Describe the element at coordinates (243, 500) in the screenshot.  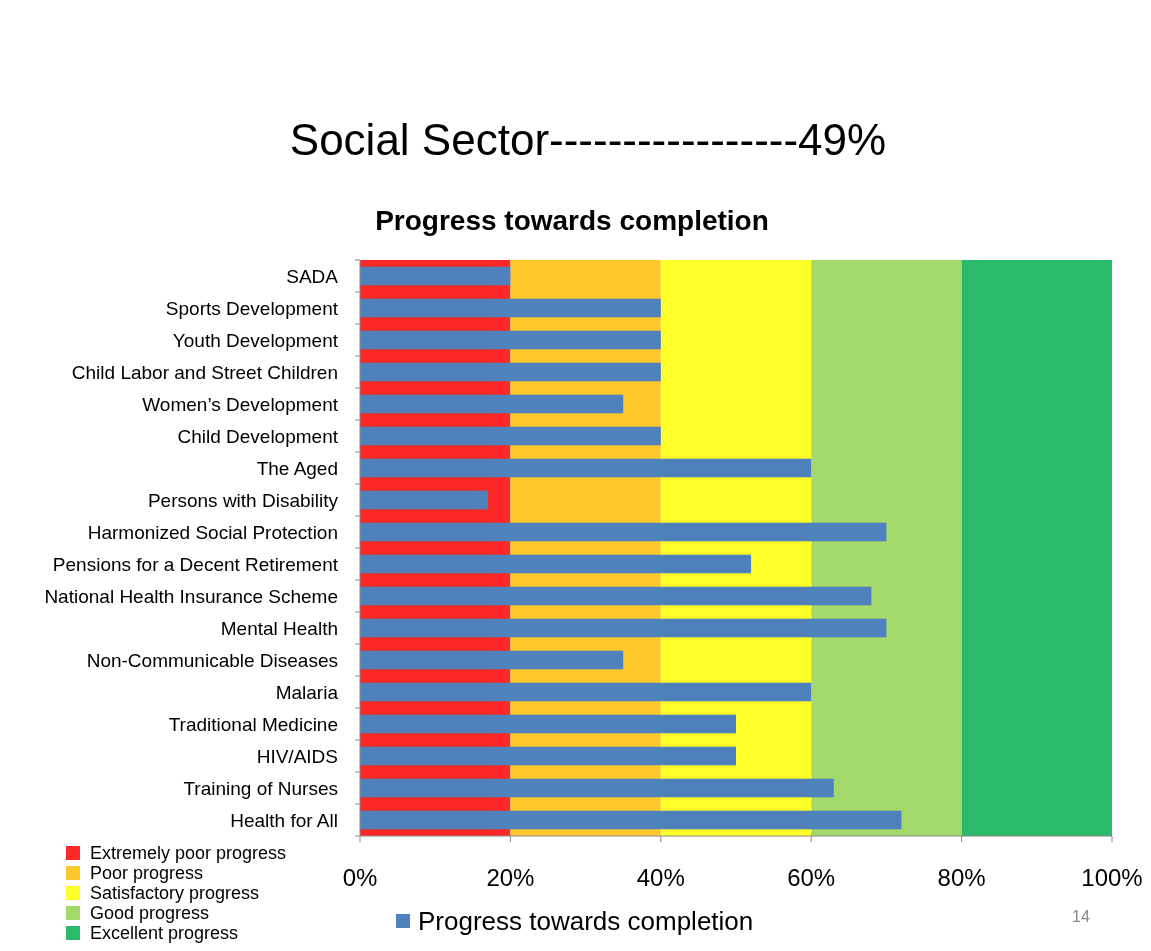
I see `y-tick-label: Persons with Disability` at that location.